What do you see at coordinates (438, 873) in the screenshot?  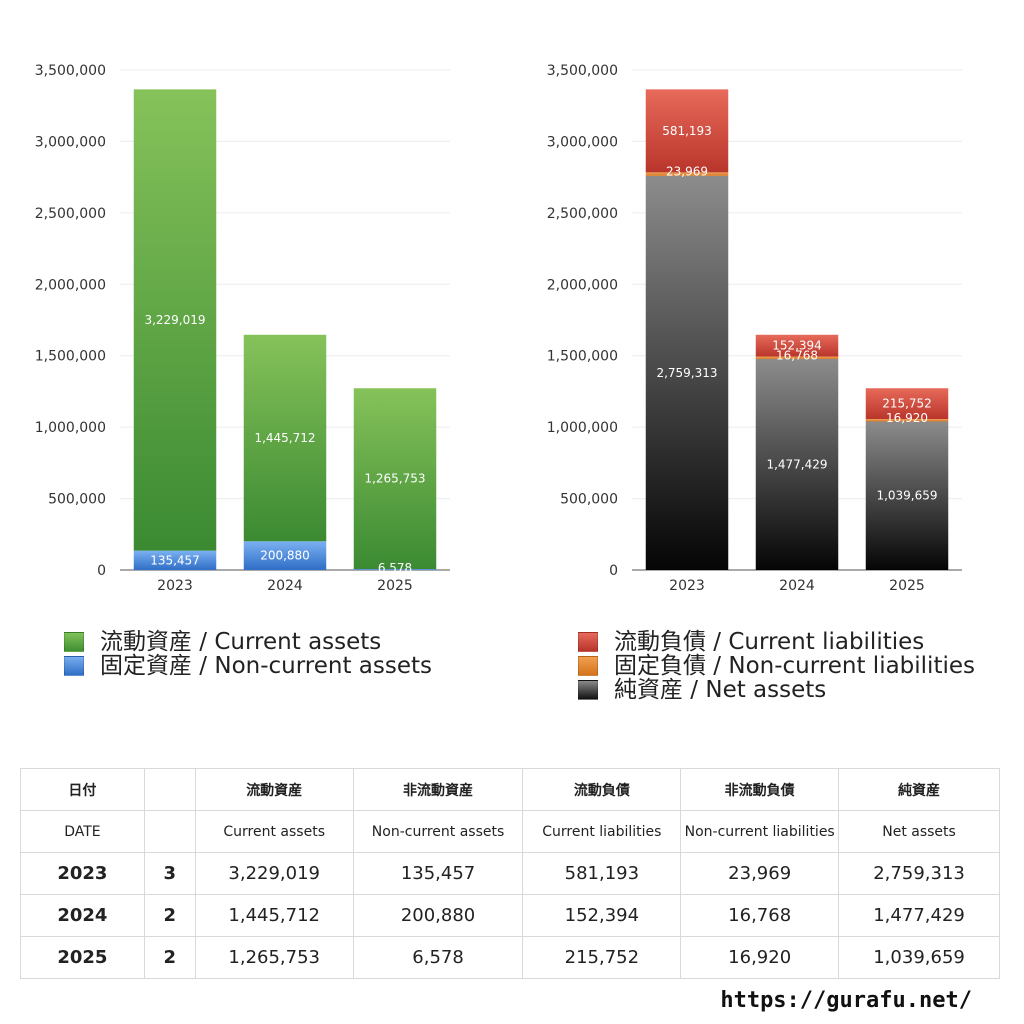 I see `cell-noncurrent-assets: 135,457` at bounding box center [438, 873].